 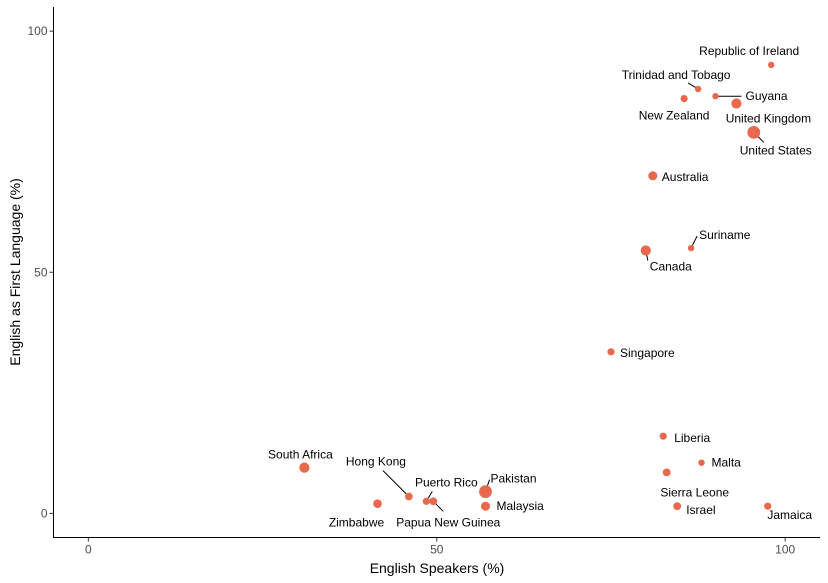 I want to click on point-malta, so click(x=701, y=462).